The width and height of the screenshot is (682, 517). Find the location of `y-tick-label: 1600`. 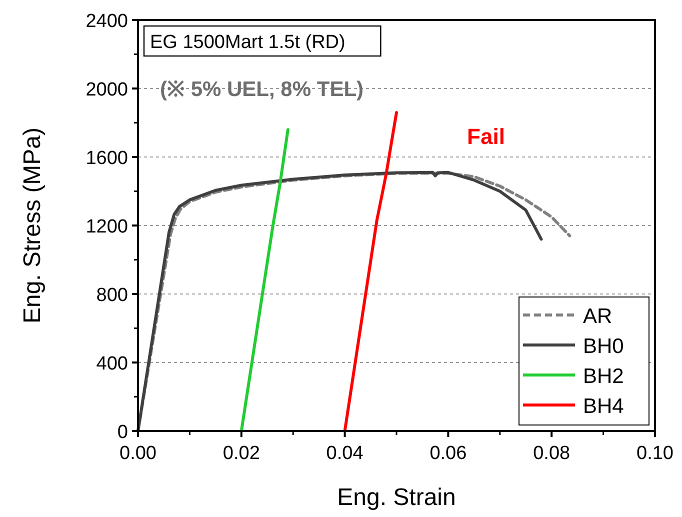

y-tick-label: 1600 is located at coordinates (107, 158).